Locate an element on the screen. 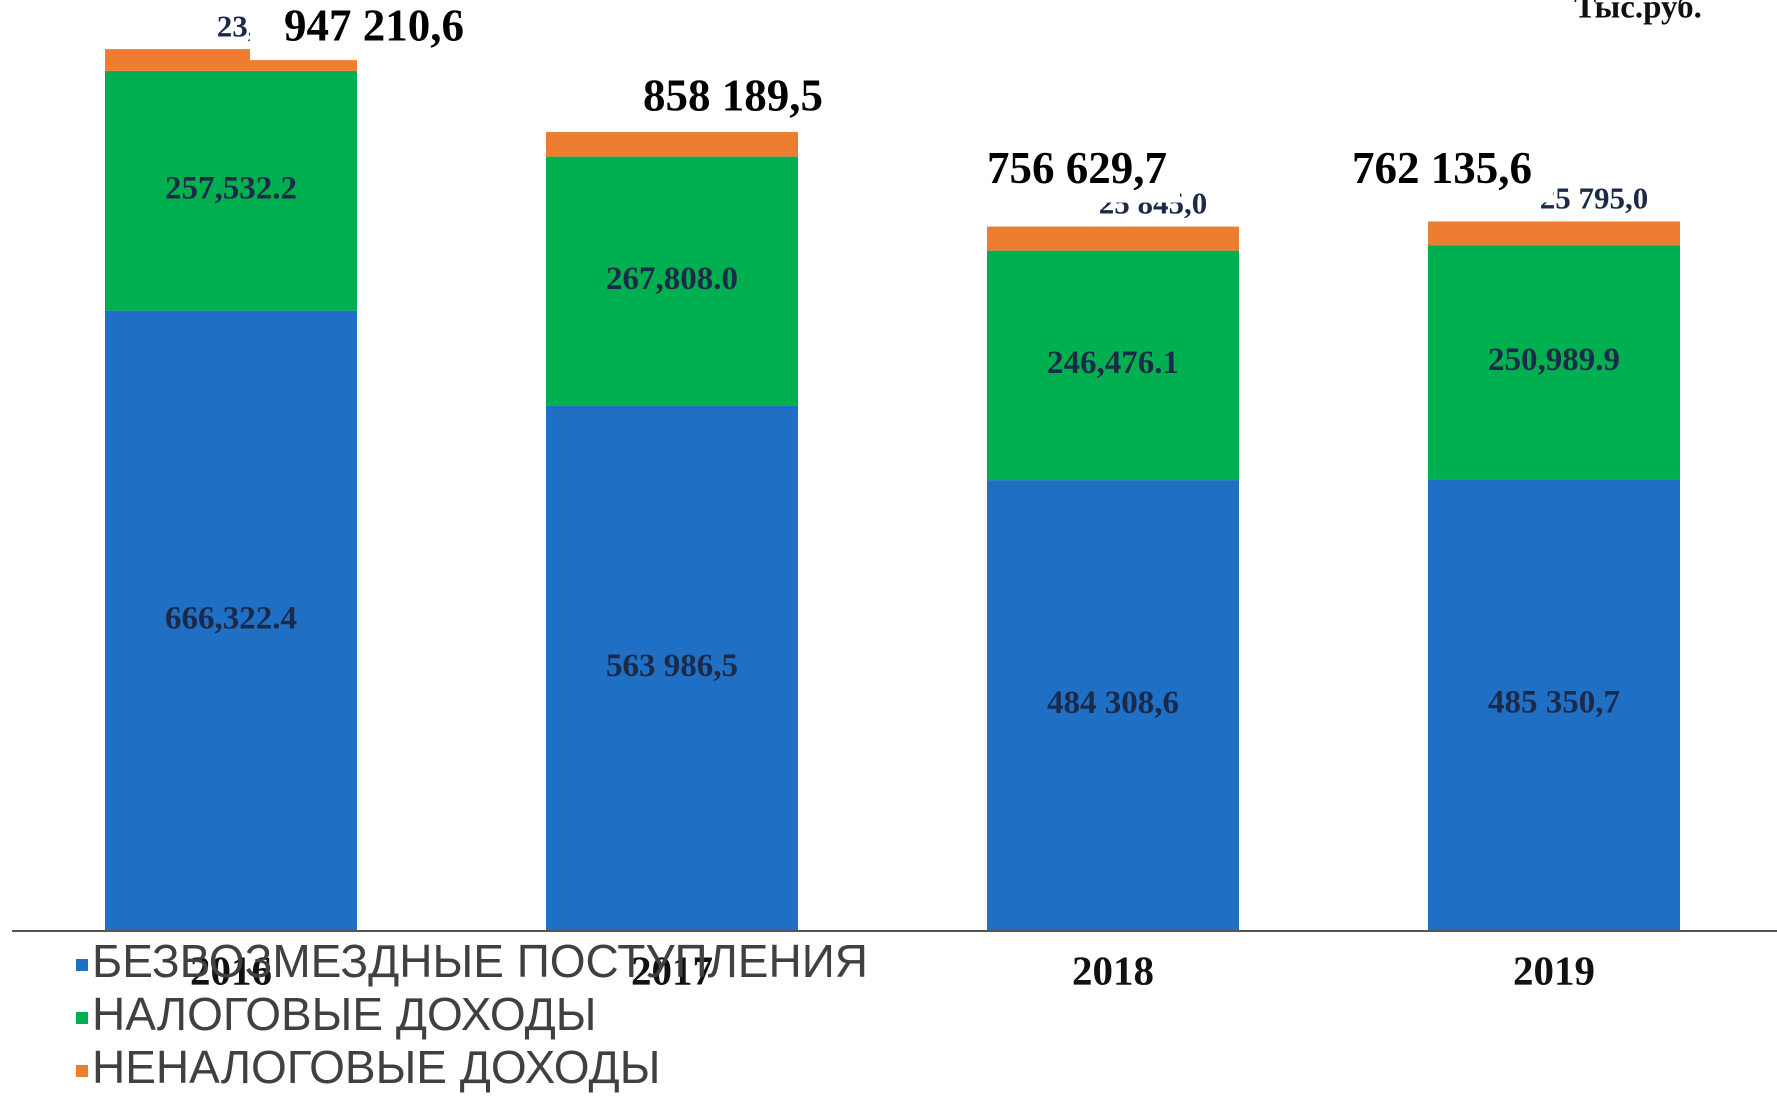 Image resolution: width=1777 pixels, height=1098 pixels. value-label: 257,532.2 is located at coordinates (231, 188).